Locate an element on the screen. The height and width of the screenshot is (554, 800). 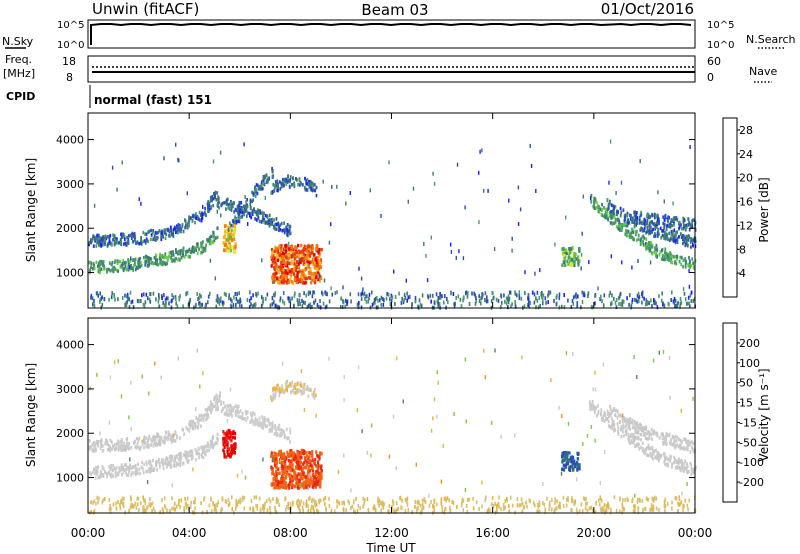
cpid-value: normal (fast) 151 is located at coordinates (153, 100).